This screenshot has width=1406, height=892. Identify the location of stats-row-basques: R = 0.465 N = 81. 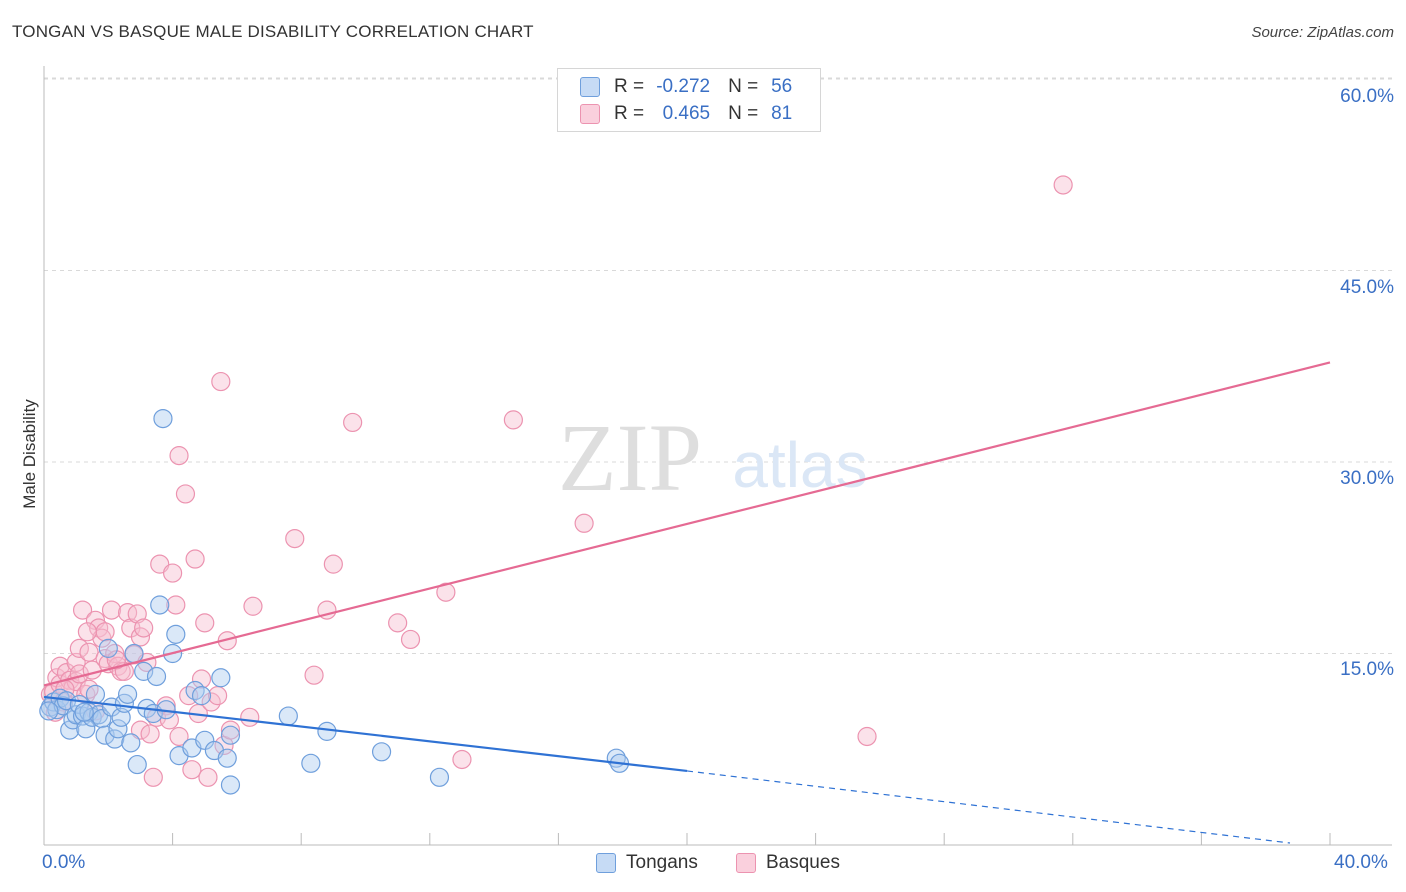
(686, 114).